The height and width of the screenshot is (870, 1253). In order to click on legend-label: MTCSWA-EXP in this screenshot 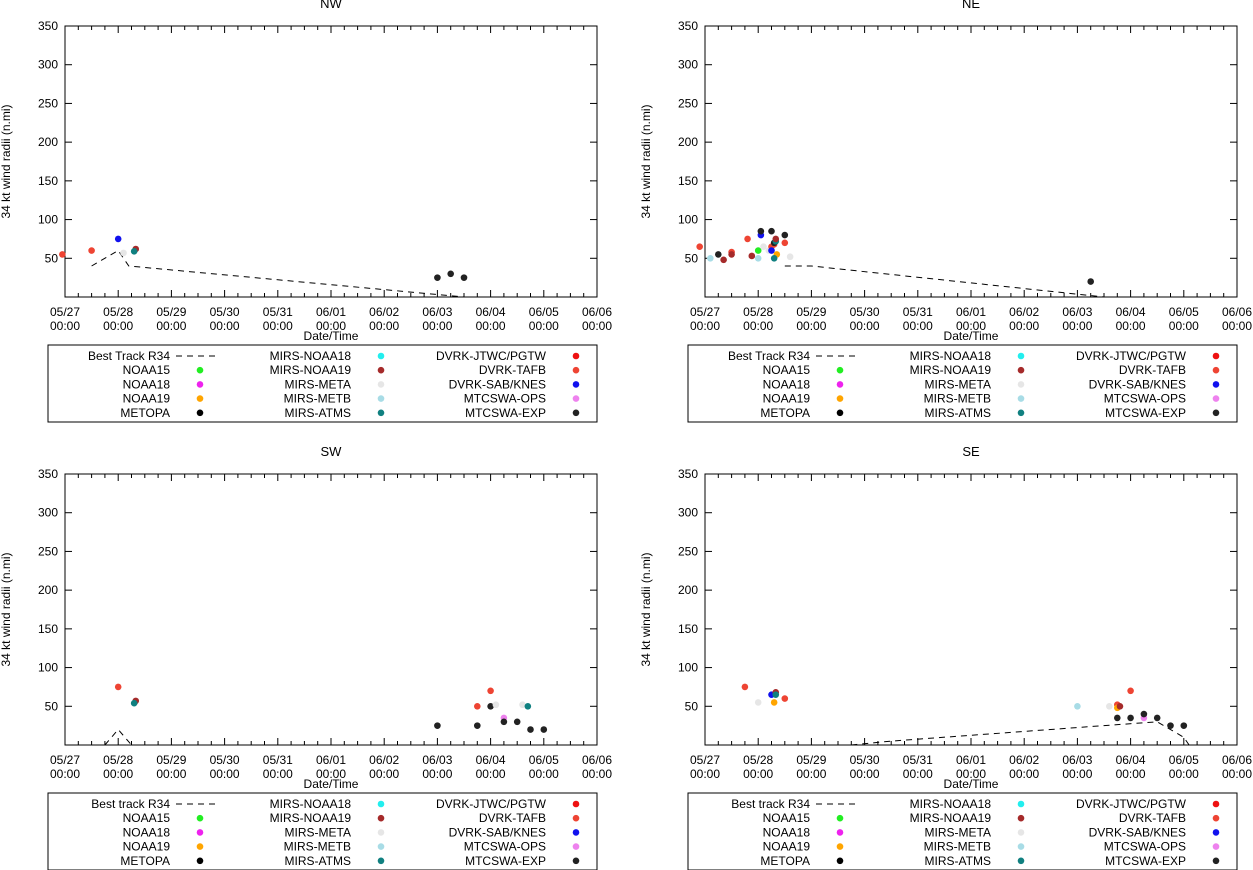, I will do `click(1145, 861)`.